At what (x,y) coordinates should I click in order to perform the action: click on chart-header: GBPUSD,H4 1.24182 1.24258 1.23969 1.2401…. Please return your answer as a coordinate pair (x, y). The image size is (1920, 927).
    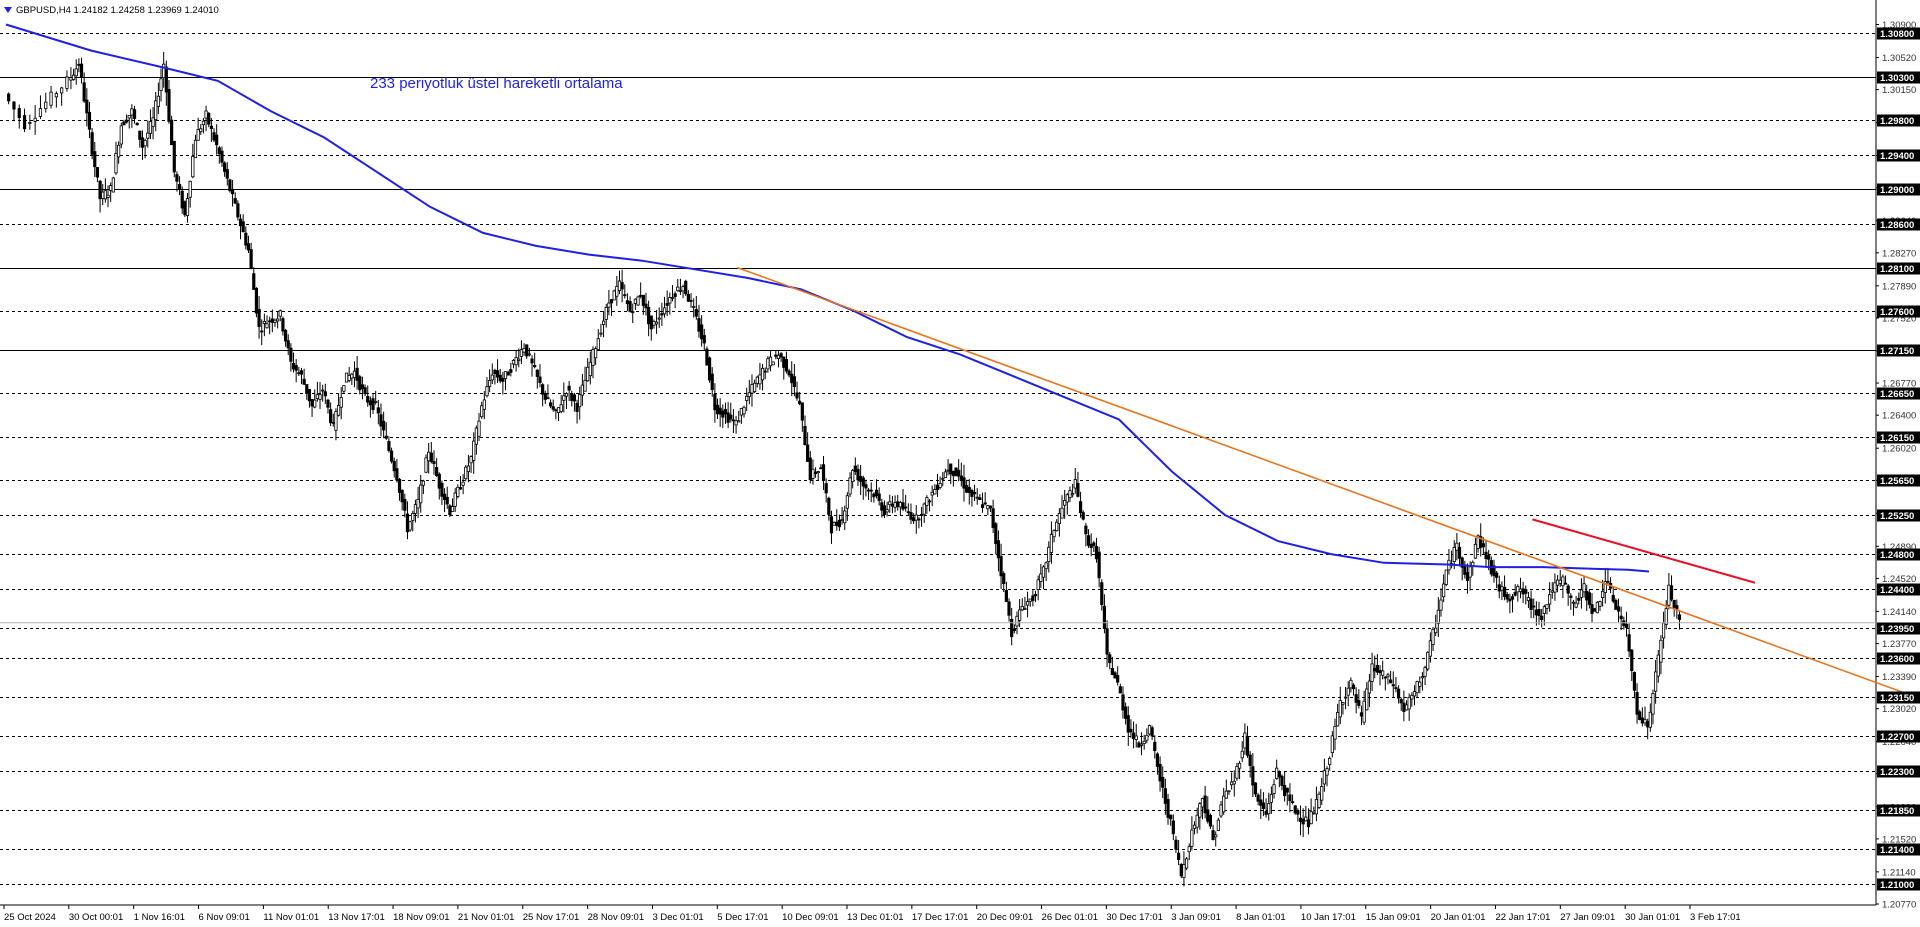
    Looking at the image, I should click on (111, 10).